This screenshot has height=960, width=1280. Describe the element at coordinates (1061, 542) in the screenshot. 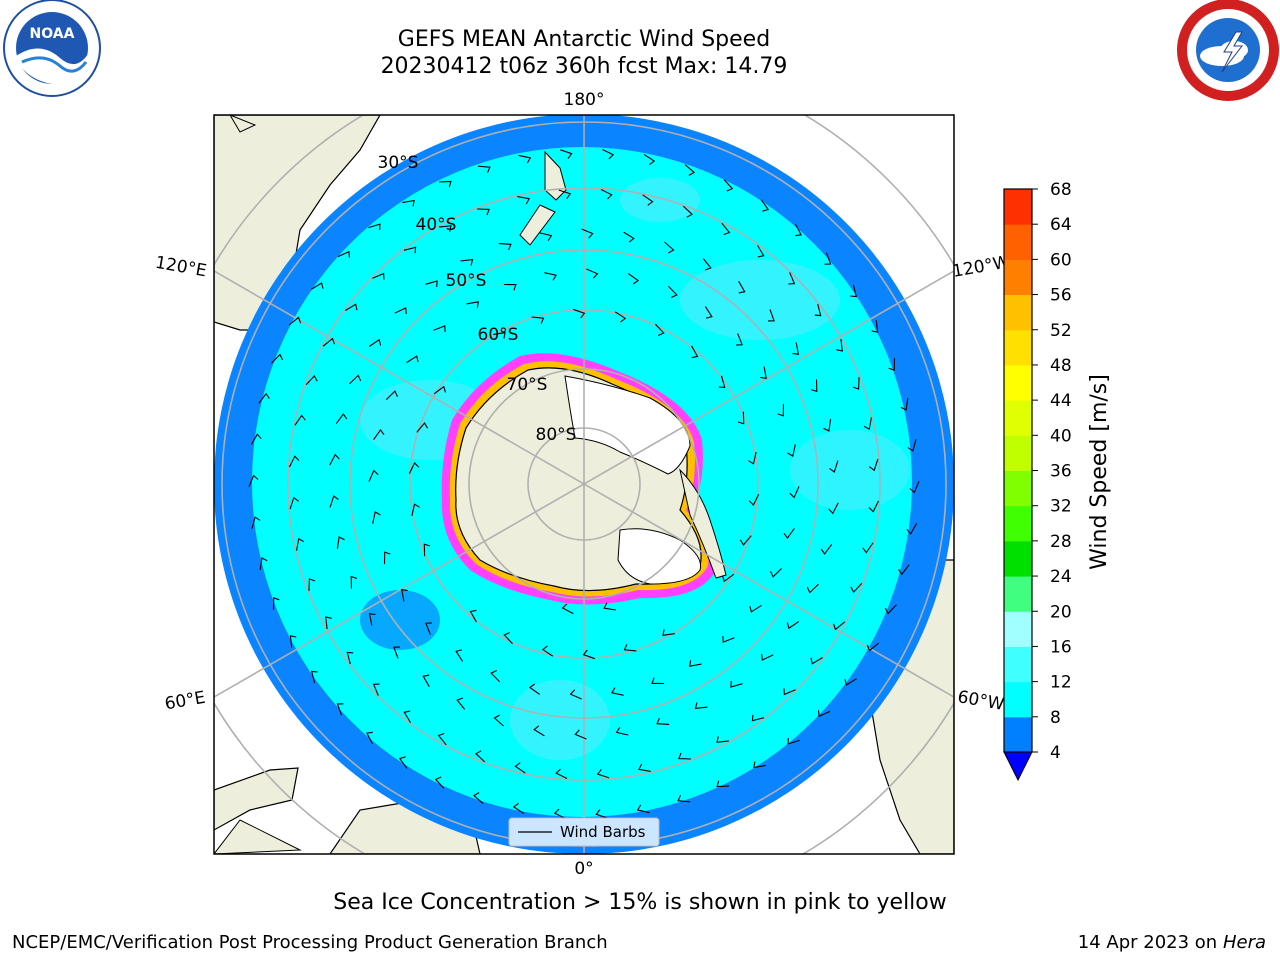

I see `colorbar-tick-label: 28` at that location.